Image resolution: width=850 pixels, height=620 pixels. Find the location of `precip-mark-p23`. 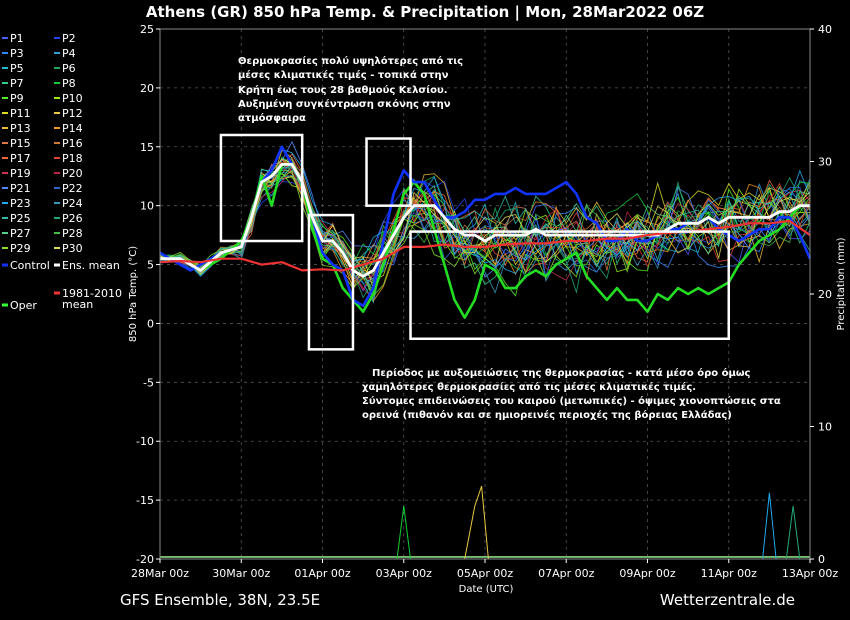

precip-mark-p23 is located at coordinates (769, 526).